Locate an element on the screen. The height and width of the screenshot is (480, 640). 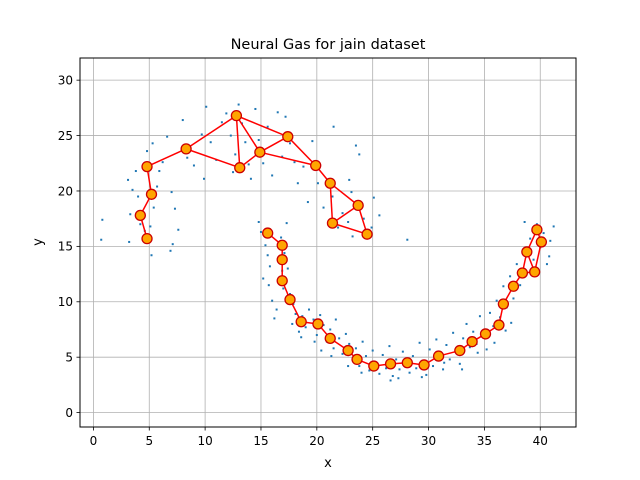
x-tick-label: 10 is located at coordinates (204, 441).